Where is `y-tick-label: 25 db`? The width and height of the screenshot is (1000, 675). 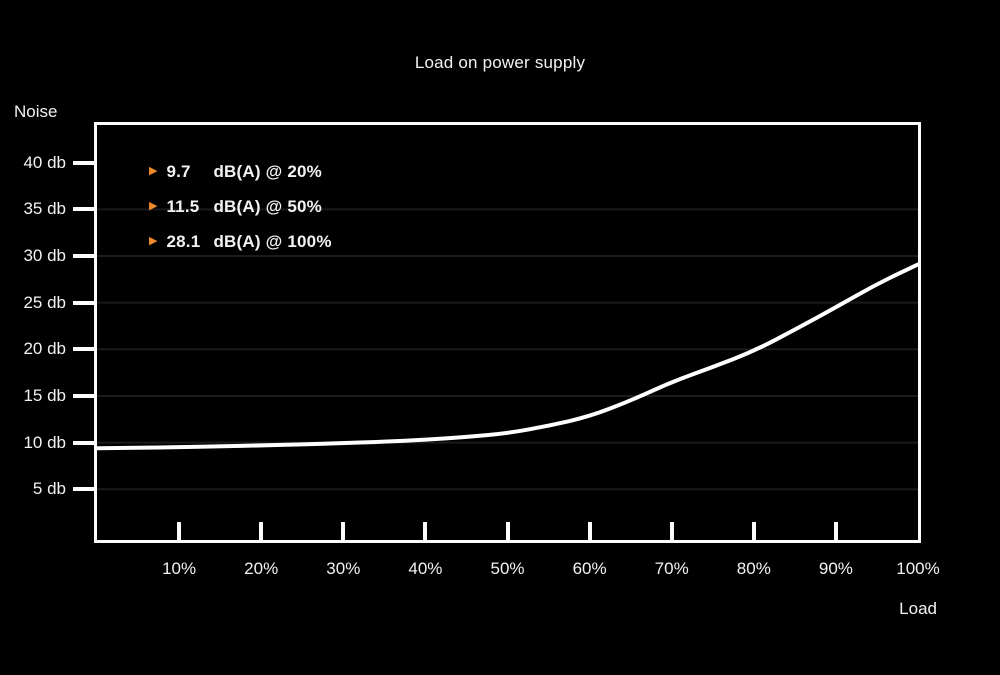 y-tick-label: 25 db is located at coordinates (44, 302).